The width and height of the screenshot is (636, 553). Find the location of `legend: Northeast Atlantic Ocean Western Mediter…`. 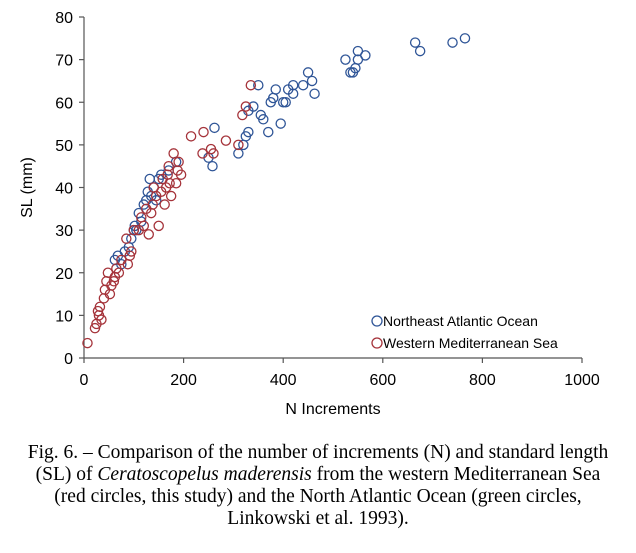

legend: Northeast Atlantic Ocean Western Mediter… is located at coordinates (464, 332).